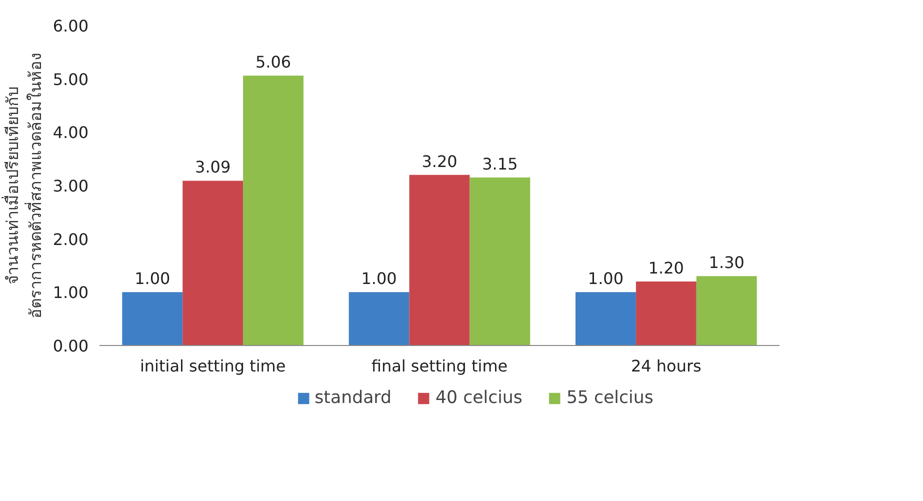 The width and height of the screenshot is (923, 501). I want to click on legend-label: standard, so click(353, 398).